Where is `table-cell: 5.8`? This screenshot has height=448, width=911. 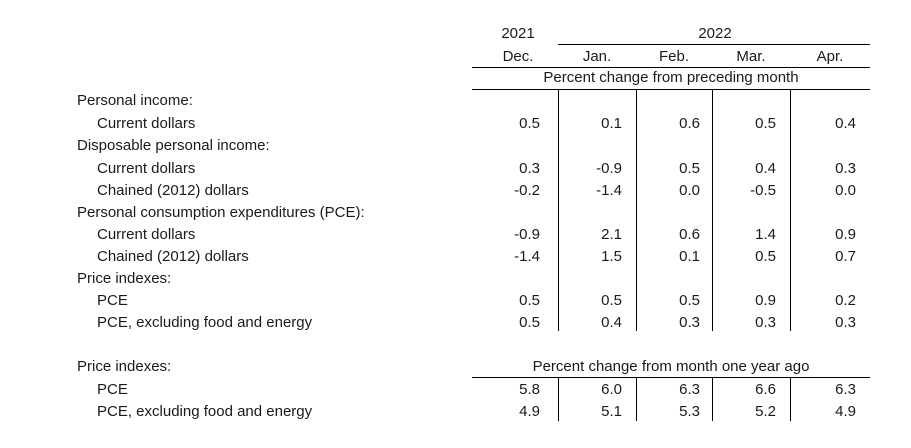 table-cell: 5.8 is located at coordinates (529, 389).